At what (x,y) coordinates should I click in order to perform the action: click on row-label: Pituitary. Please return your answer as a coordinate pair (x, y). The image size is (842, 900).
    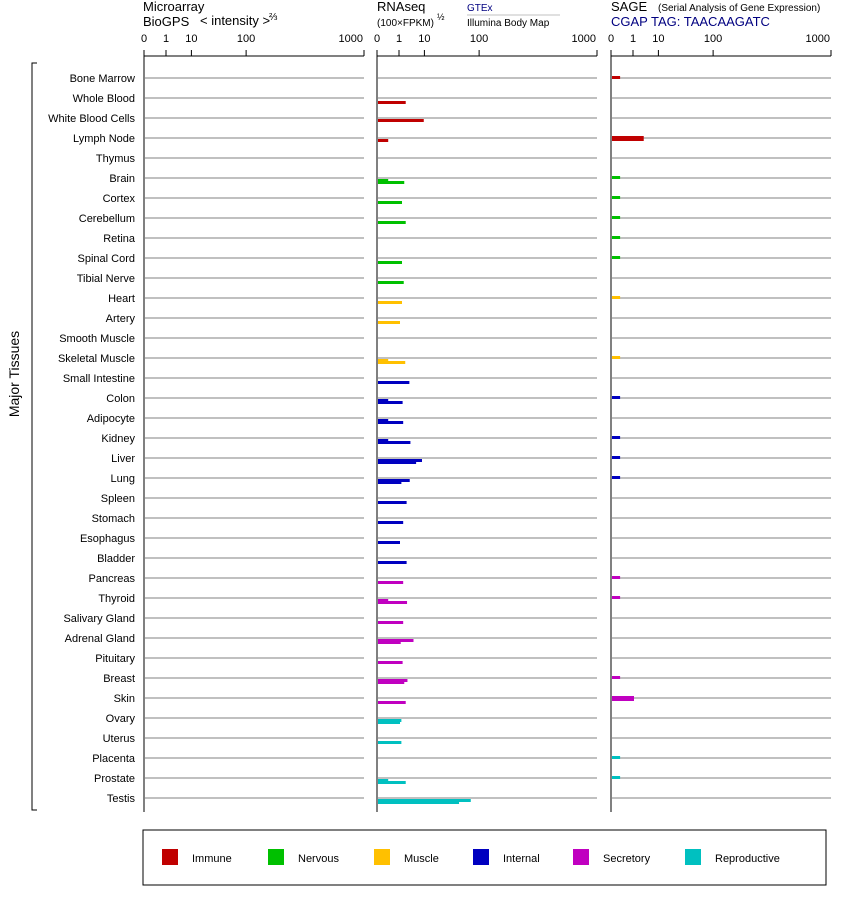
    Looking at the image, I should click on (115, 659).